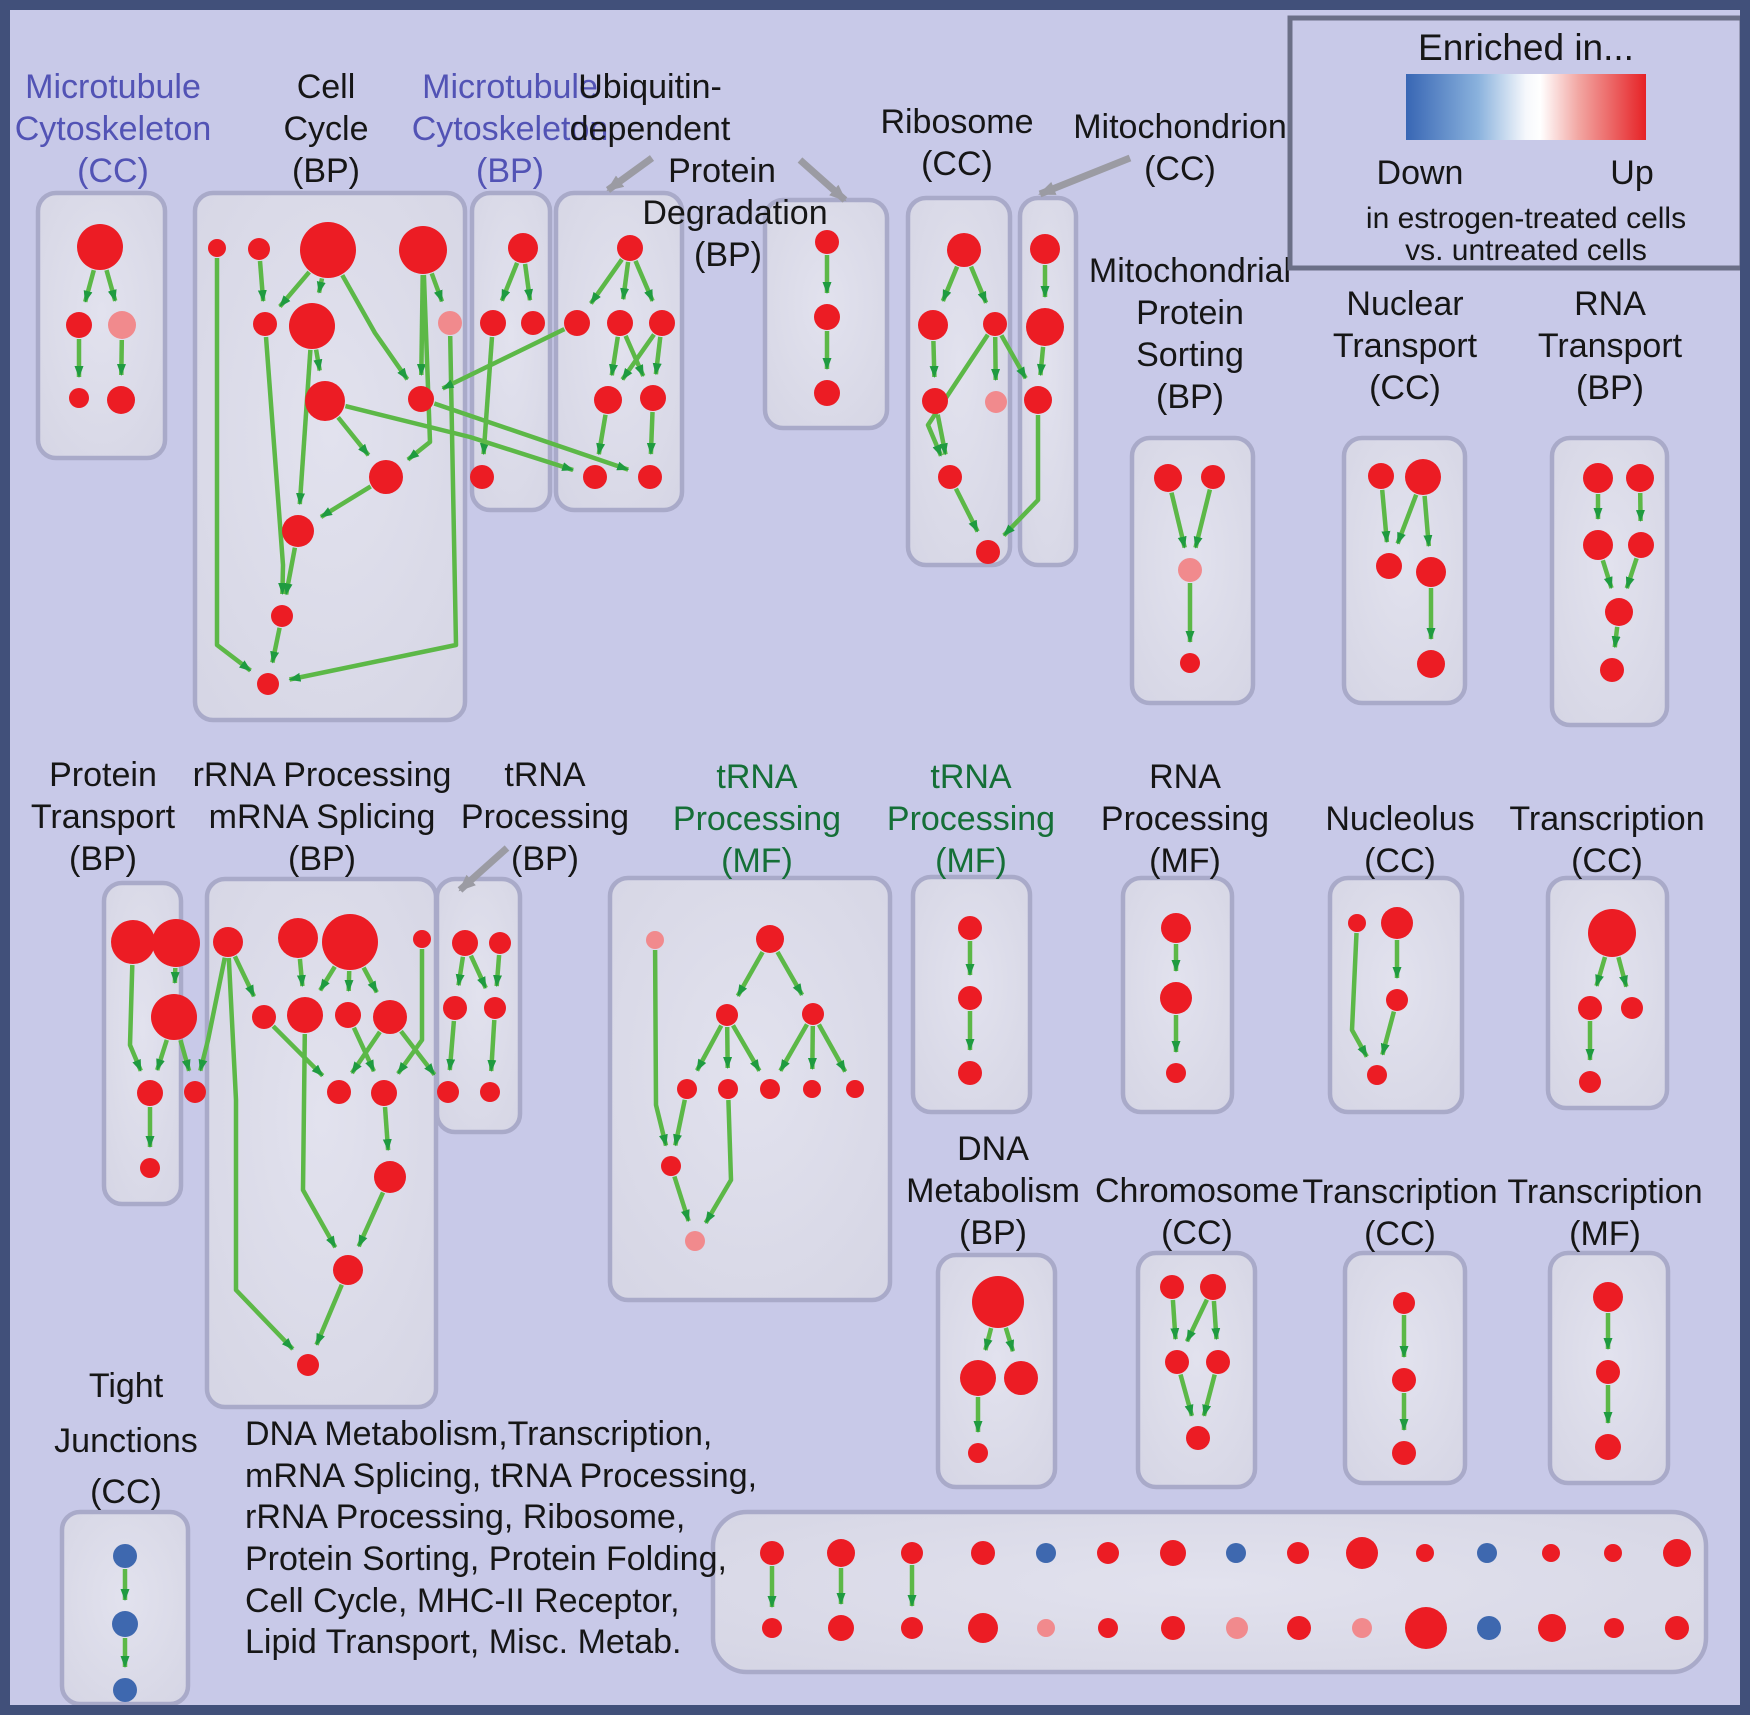 The image size is (1750, 1715). What do you see at coordinates (126, 1386) in the screenshot?
I see `label-line: Tight` at bounding box center [126, 1386].